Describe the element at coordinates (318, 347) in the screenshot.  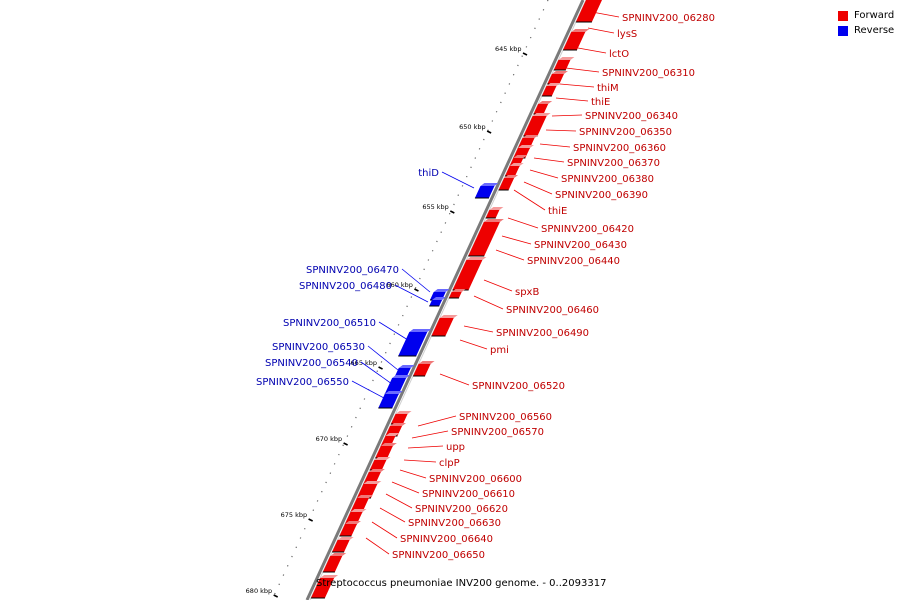
I see `reverse-gene-label: SPNINV200_06530` at that location.